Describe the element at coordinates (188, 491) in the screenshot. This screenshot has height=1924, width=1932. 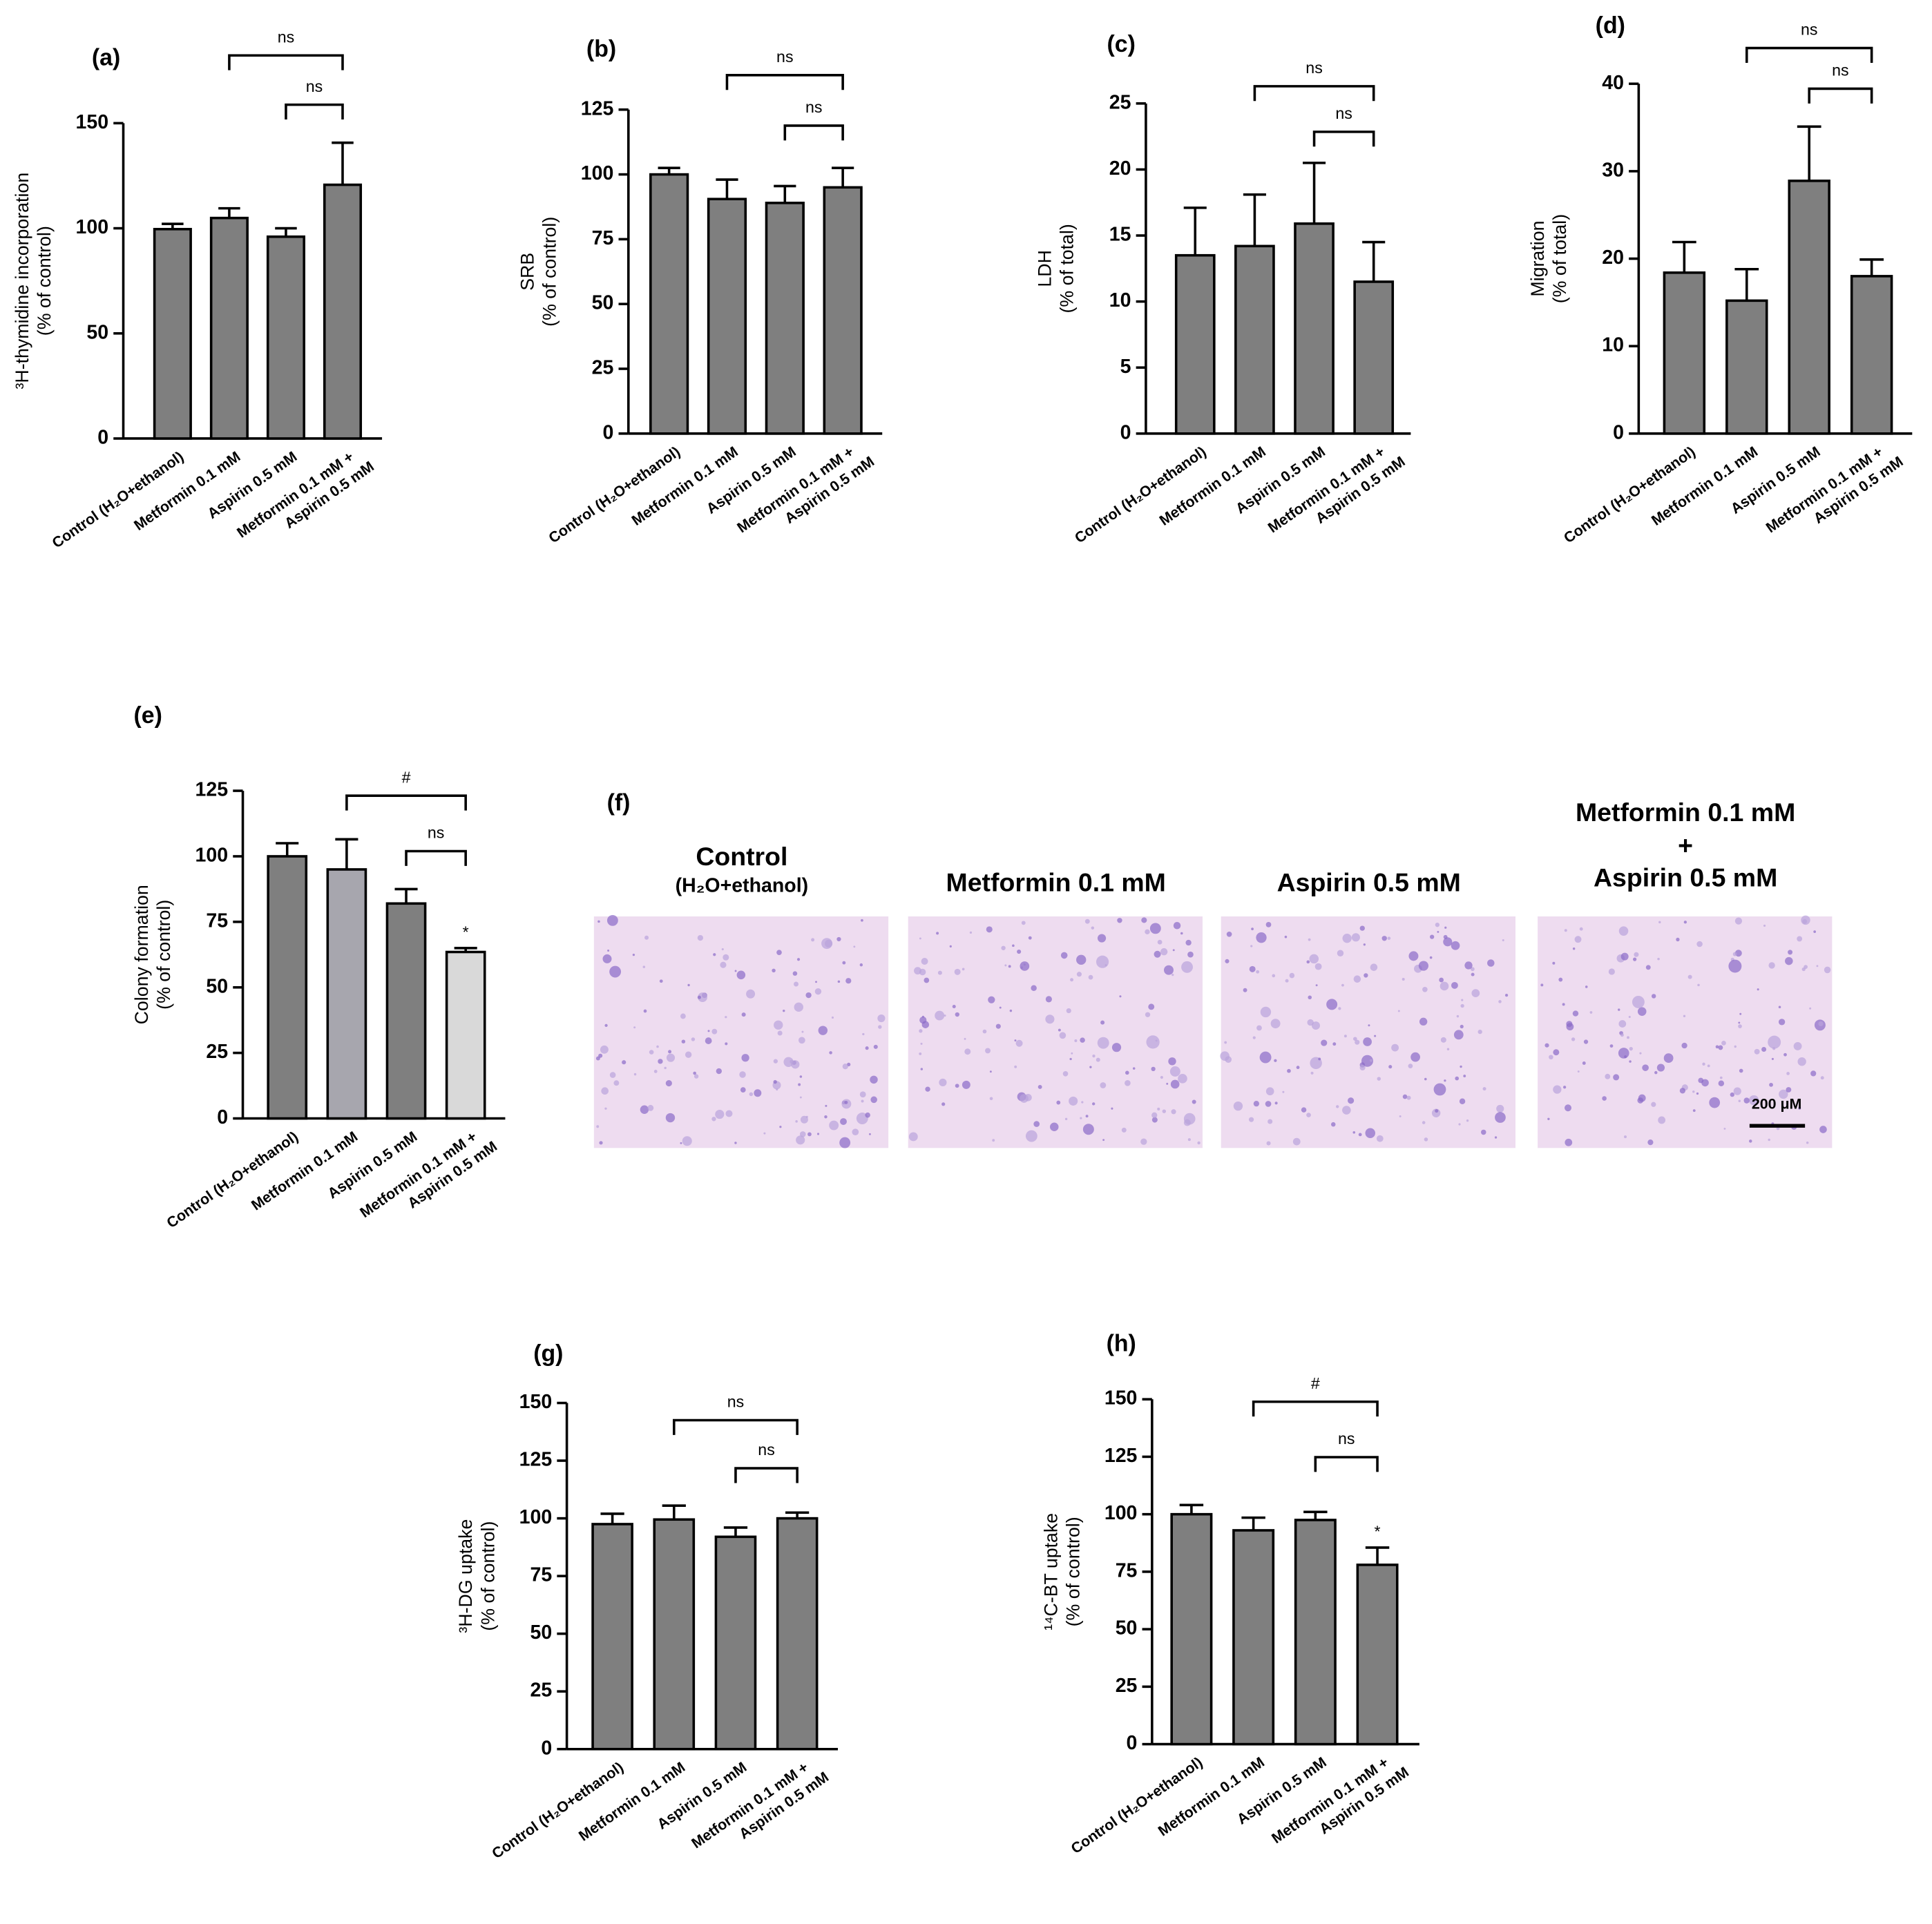
I see `x-tick-label-line: Metformin 0.1 mM` at that location.